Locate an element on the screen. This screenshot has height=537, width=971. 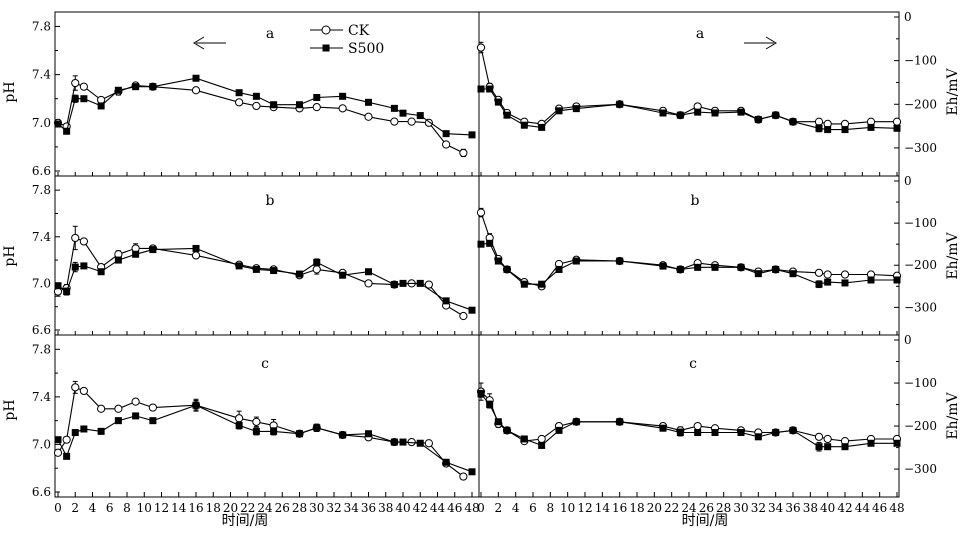
series-line-eh-b-s500 is located at coordinates (688, 263).